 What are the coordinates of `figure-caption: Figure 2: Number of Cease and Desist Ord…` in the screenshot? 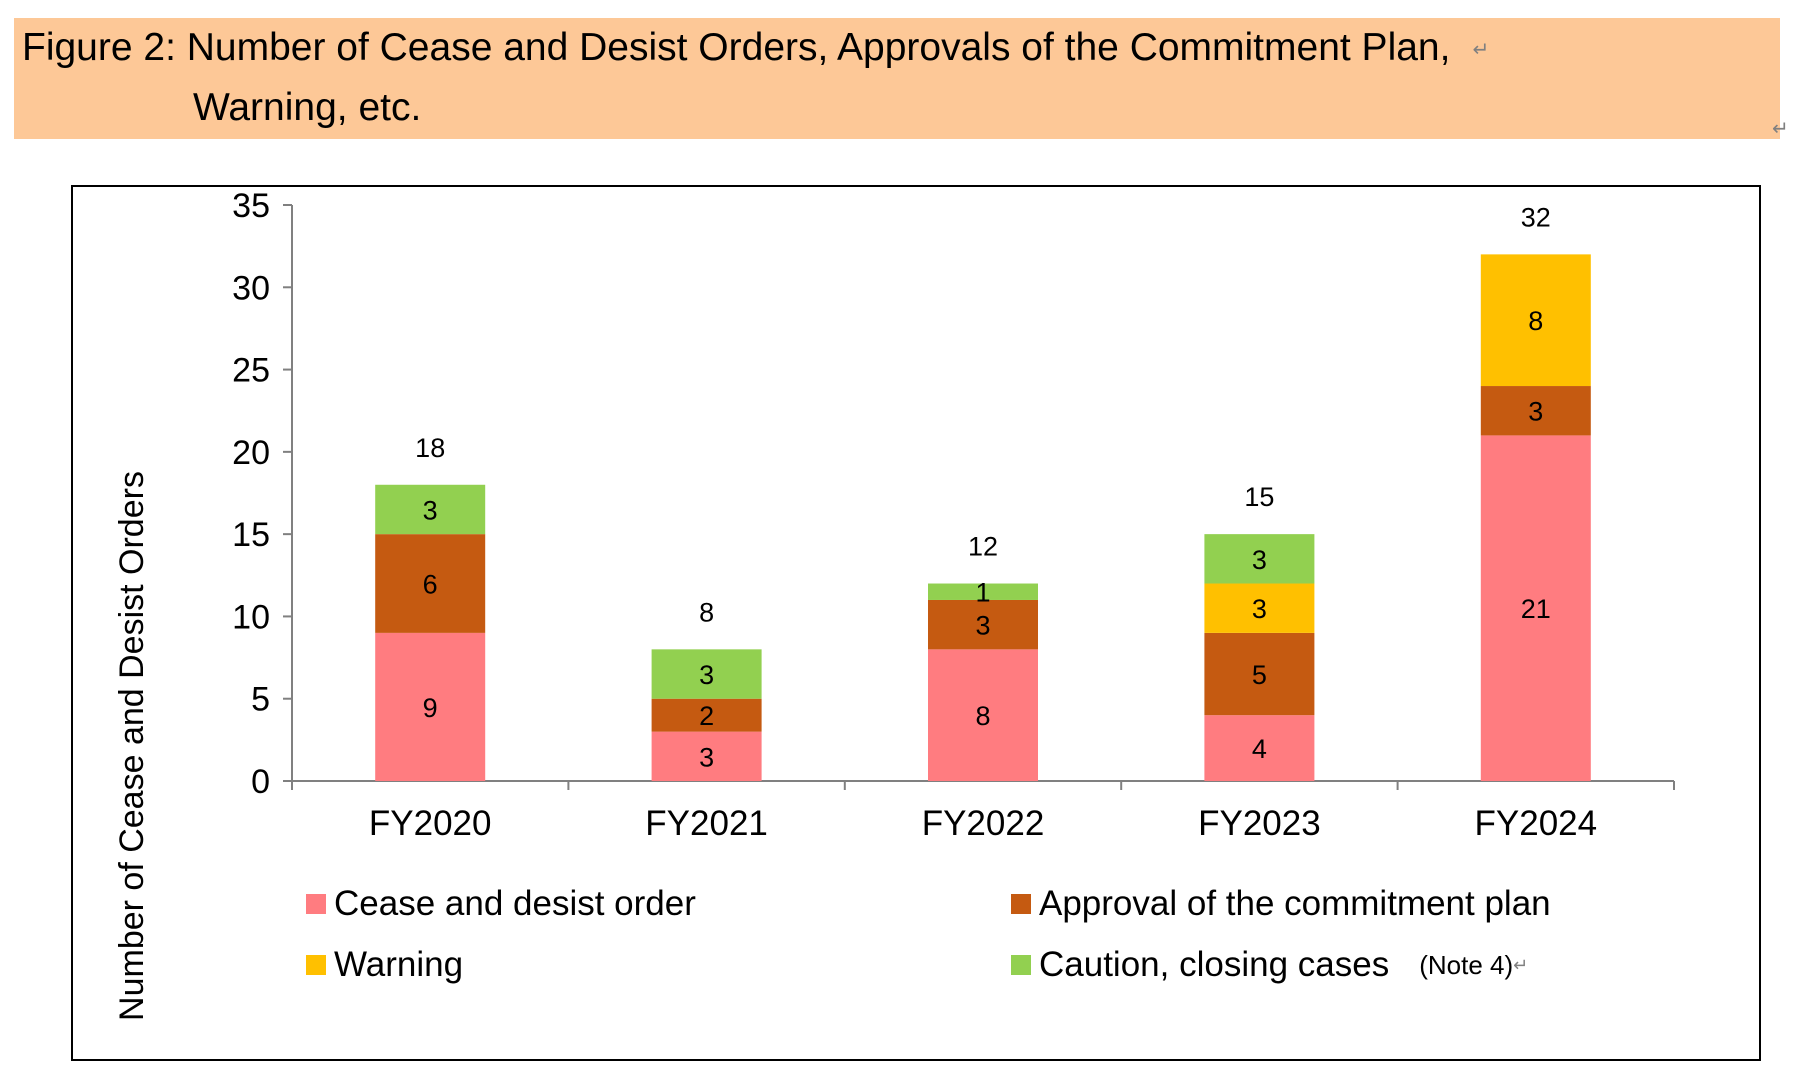 It's located at (901, 79).